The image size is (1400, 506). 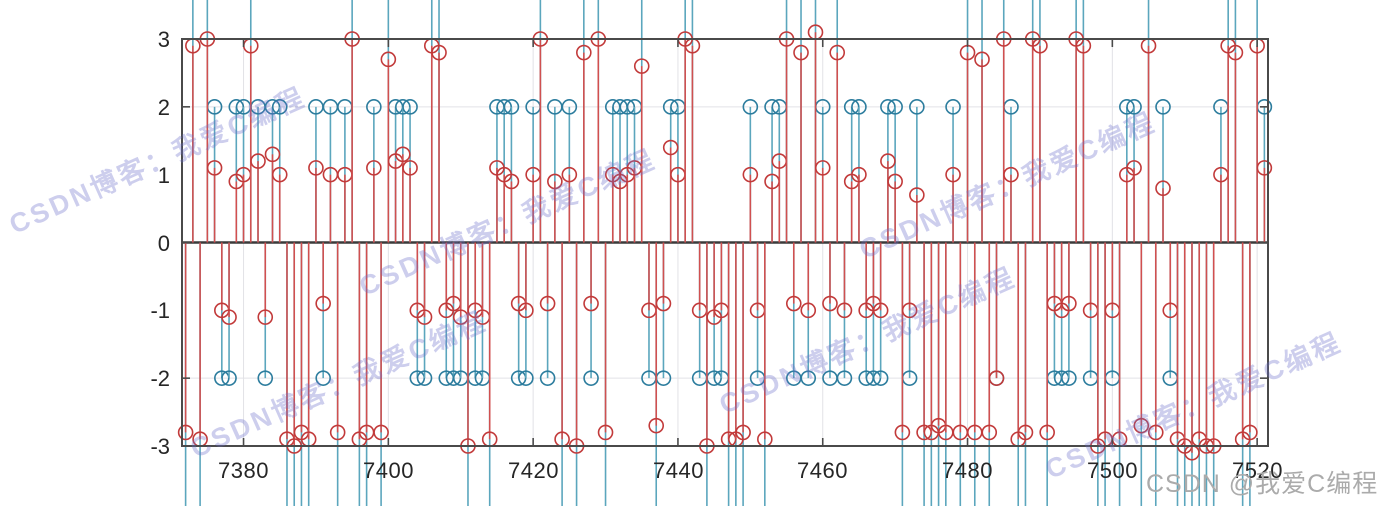 I want to click on y-tick-label: -3, so click(x=160, y=446).